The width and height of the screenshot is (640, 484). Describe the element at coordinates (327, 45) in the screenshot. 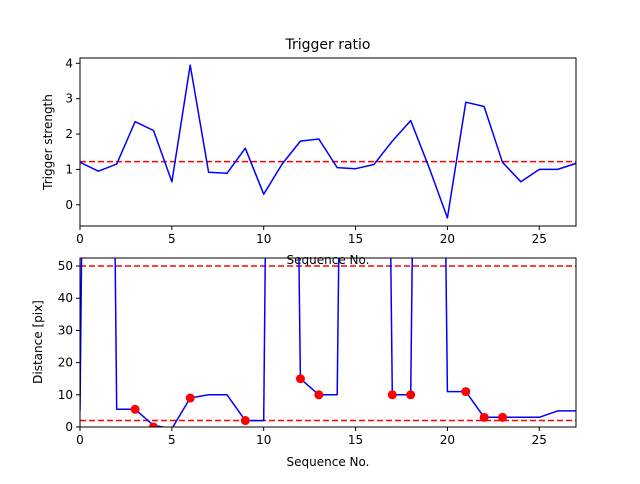

I see `chart-title: Trigger ratio` at that location.